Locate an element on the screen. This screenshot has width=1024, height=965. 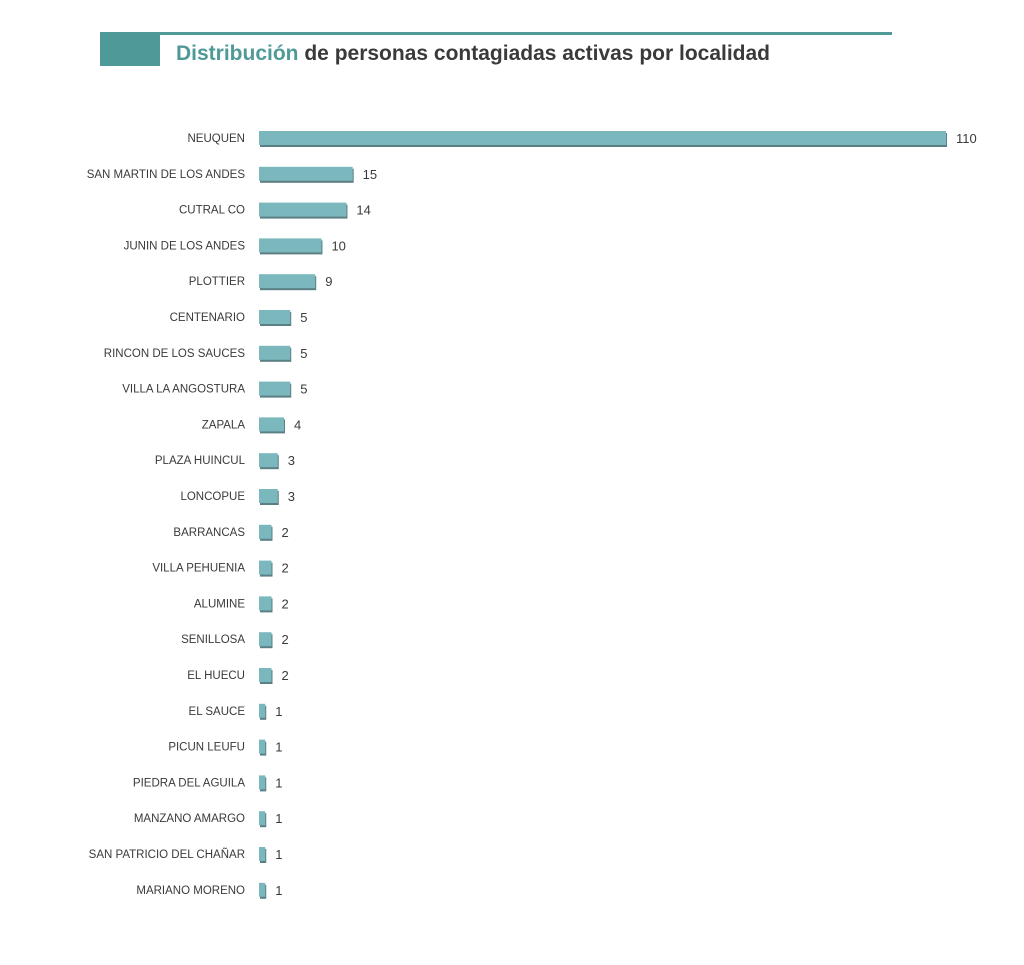
data-label: 4 is located at coordinates (297, 424).